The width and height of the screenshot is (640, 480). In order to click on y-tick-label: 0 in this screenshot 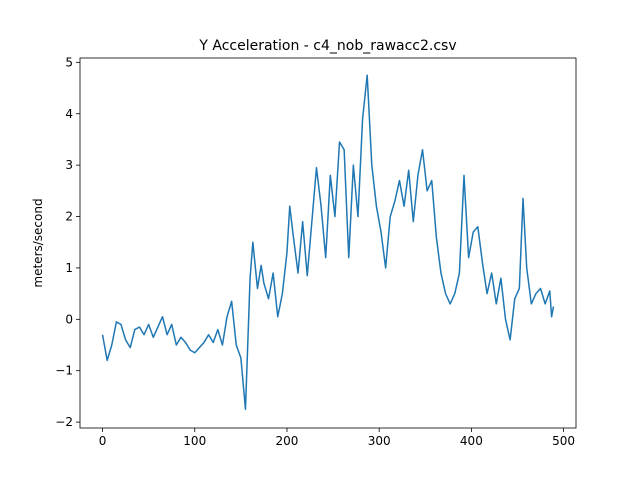, I will do `click(69, 319)`.